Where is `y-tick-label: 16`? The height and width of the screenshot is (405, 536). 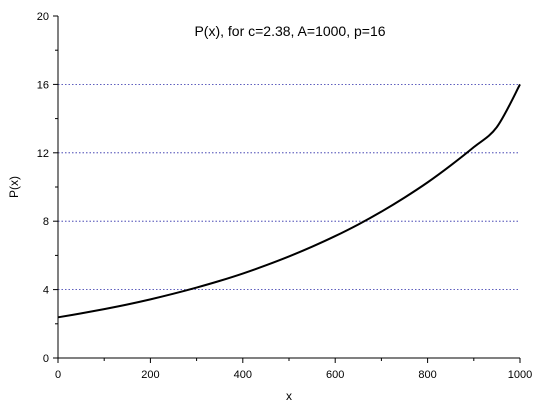
y-tick-label: 16 is located at coordinates (43, 85).